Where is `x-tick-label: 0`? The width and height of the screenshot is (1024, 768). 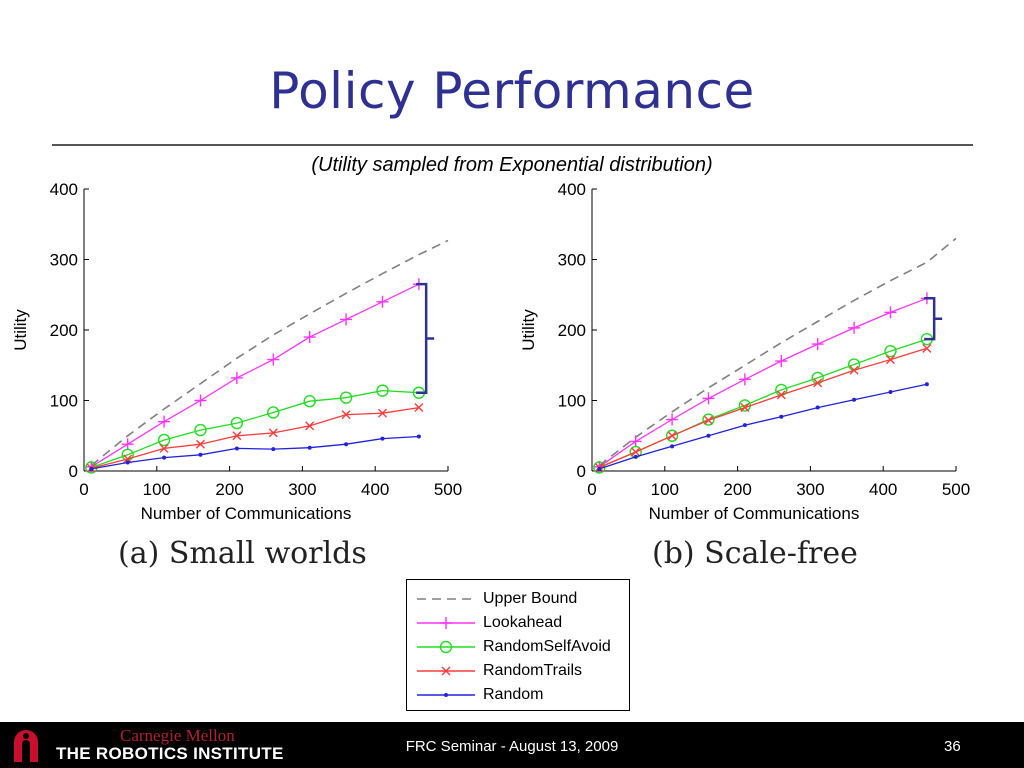 x-tick-label: 0 is located at coordinates (591, 489).